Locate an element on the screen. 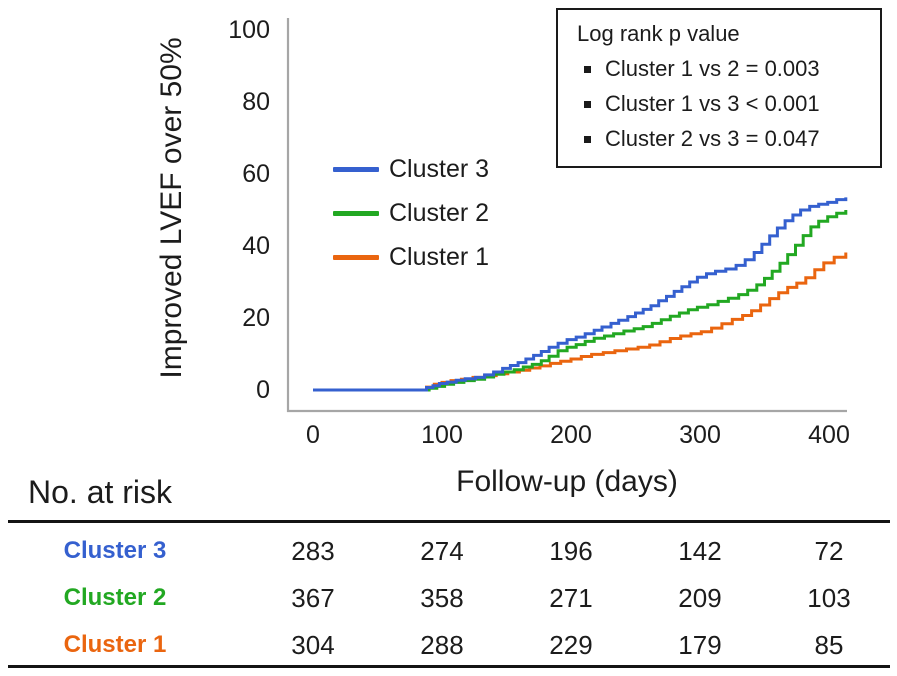 The image size is (897, 676). risk-row-label-cluster-2: Cluster 2 is located at coordinates (115, 597).